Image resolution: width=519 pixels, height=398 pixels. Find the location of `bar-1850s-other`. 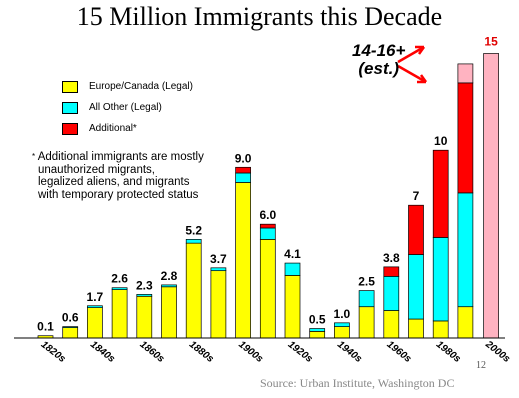

bar-1850s-other is located at coordinates (119, 288).